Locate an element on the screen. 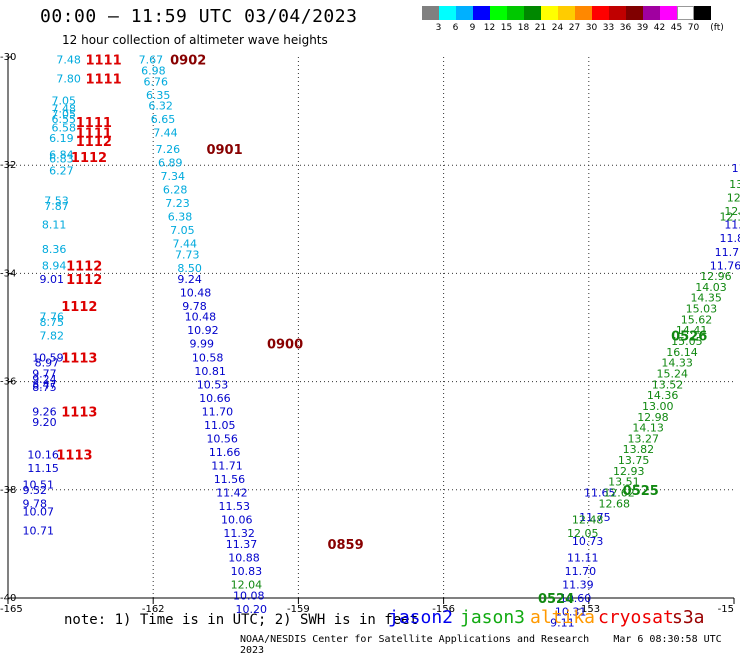 This screenshot has width=740, height=656. legend-label: 39 is located at coordinates (642, 28).